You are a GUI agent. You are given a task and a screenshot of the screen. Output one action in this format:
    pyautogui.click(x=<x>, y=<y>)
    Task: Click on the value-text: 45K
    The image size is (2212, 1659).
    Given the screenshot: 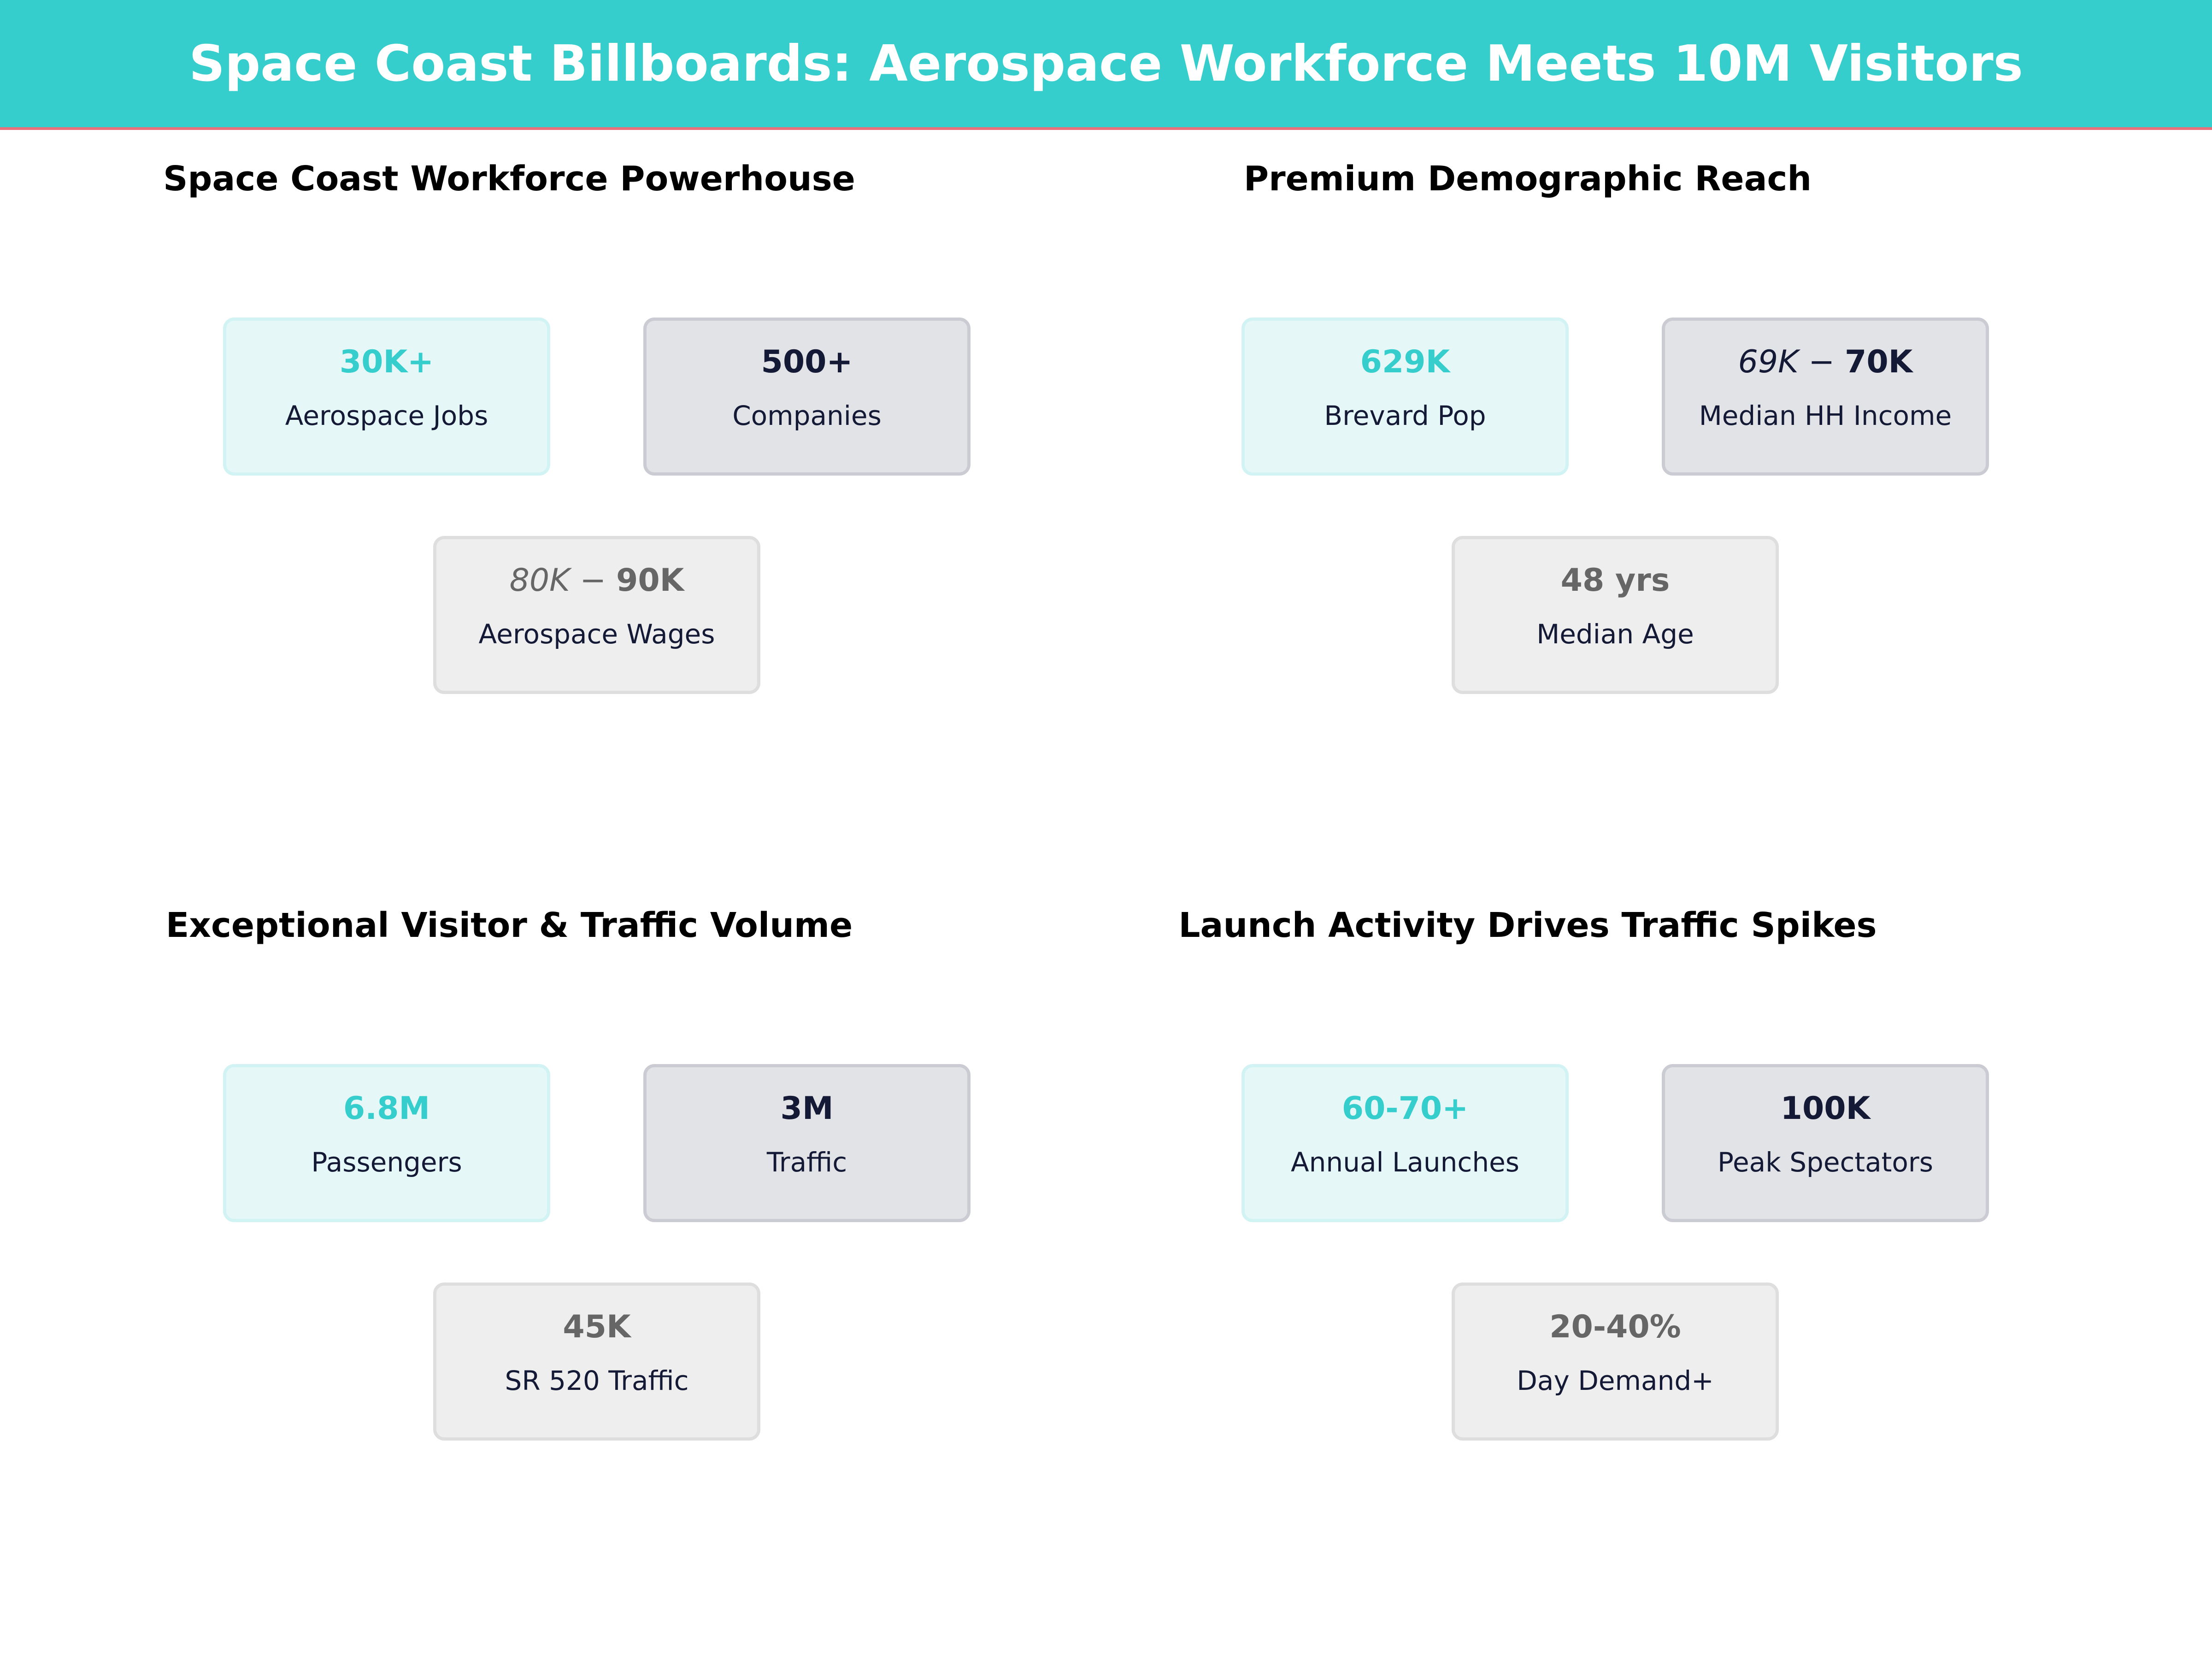 What is the action you would take?
    pyautogui.click(x=597, y=1327)
    